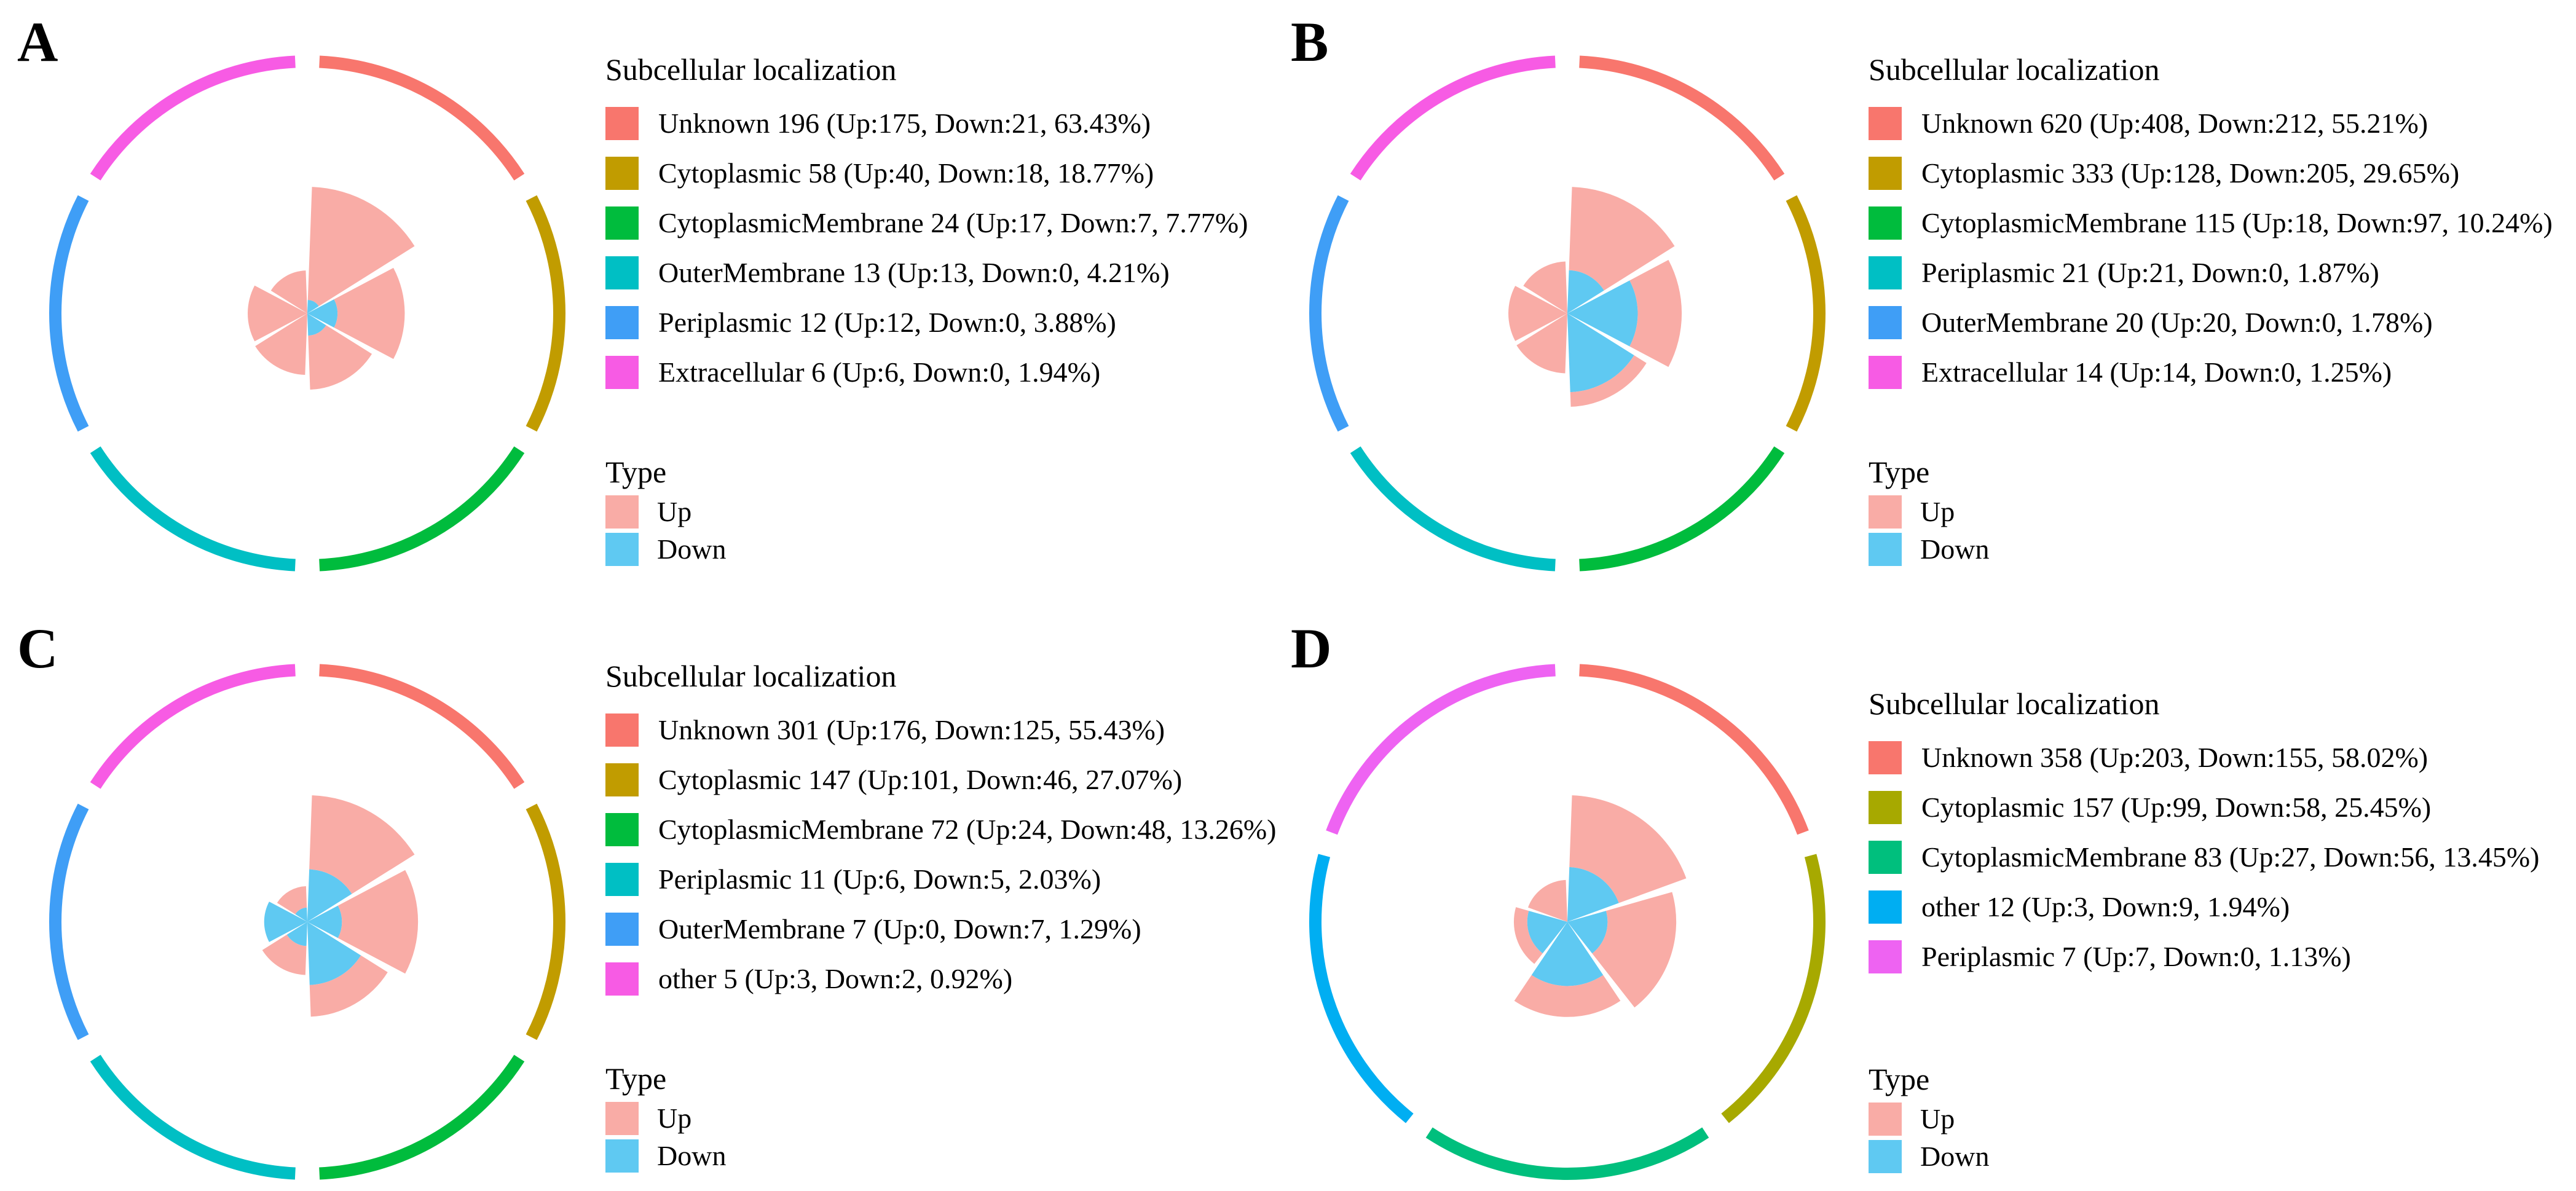  I want to click on legend-item-label: Periplasmic 11 (Up:6, Down:5, 2.03%), so click(880, 879).